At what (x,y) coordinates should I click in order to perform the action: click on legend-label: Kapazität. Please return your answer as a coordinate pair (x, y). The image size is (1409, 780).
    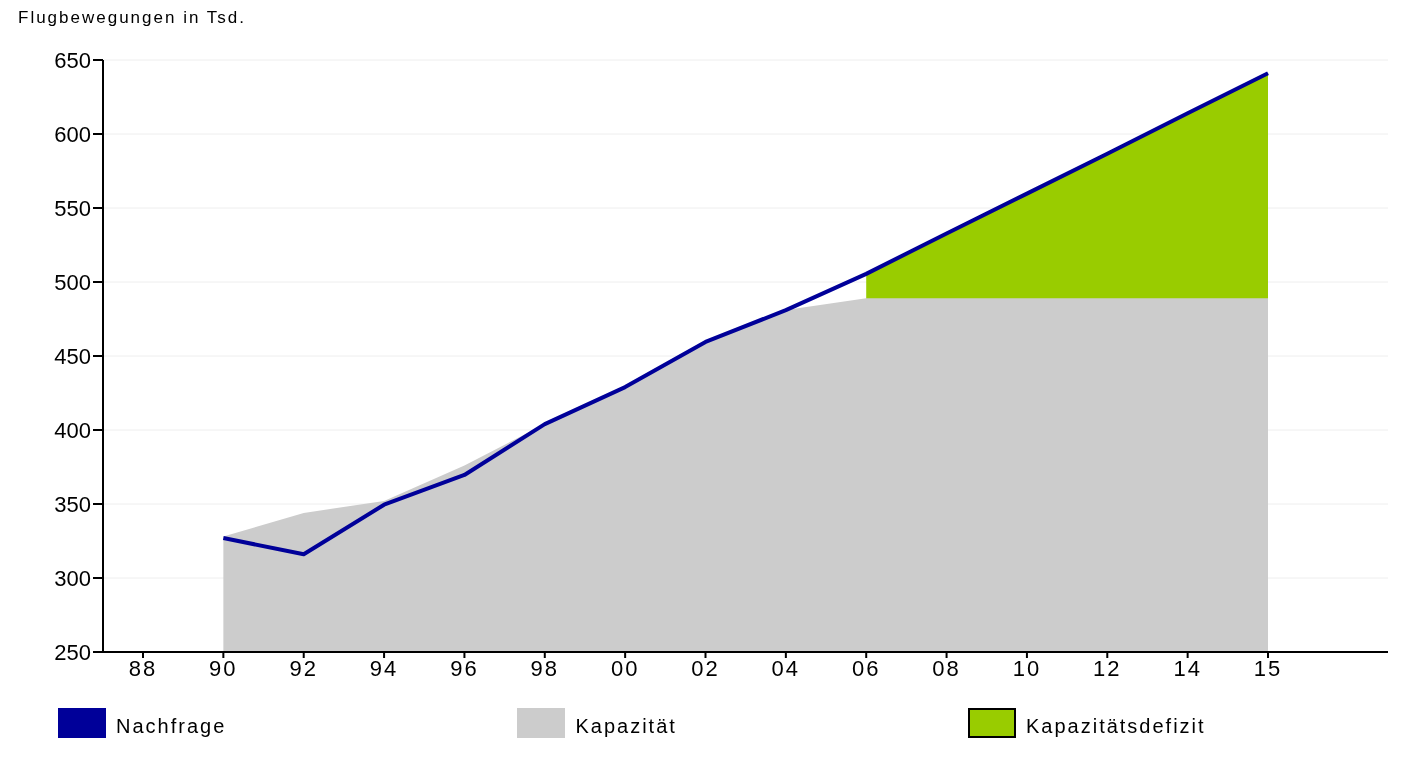
    Looking at the image, I should click on (626, 726).